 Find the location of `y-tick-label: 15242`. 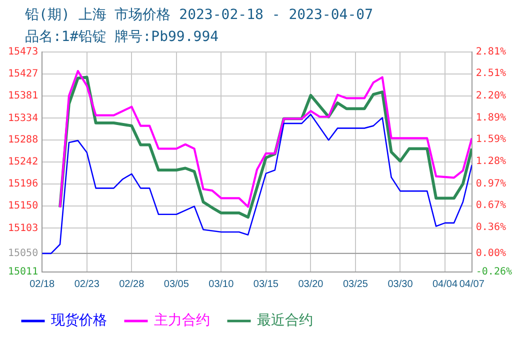

y-tick-label: 15242 is located at coordinates (23, 162).